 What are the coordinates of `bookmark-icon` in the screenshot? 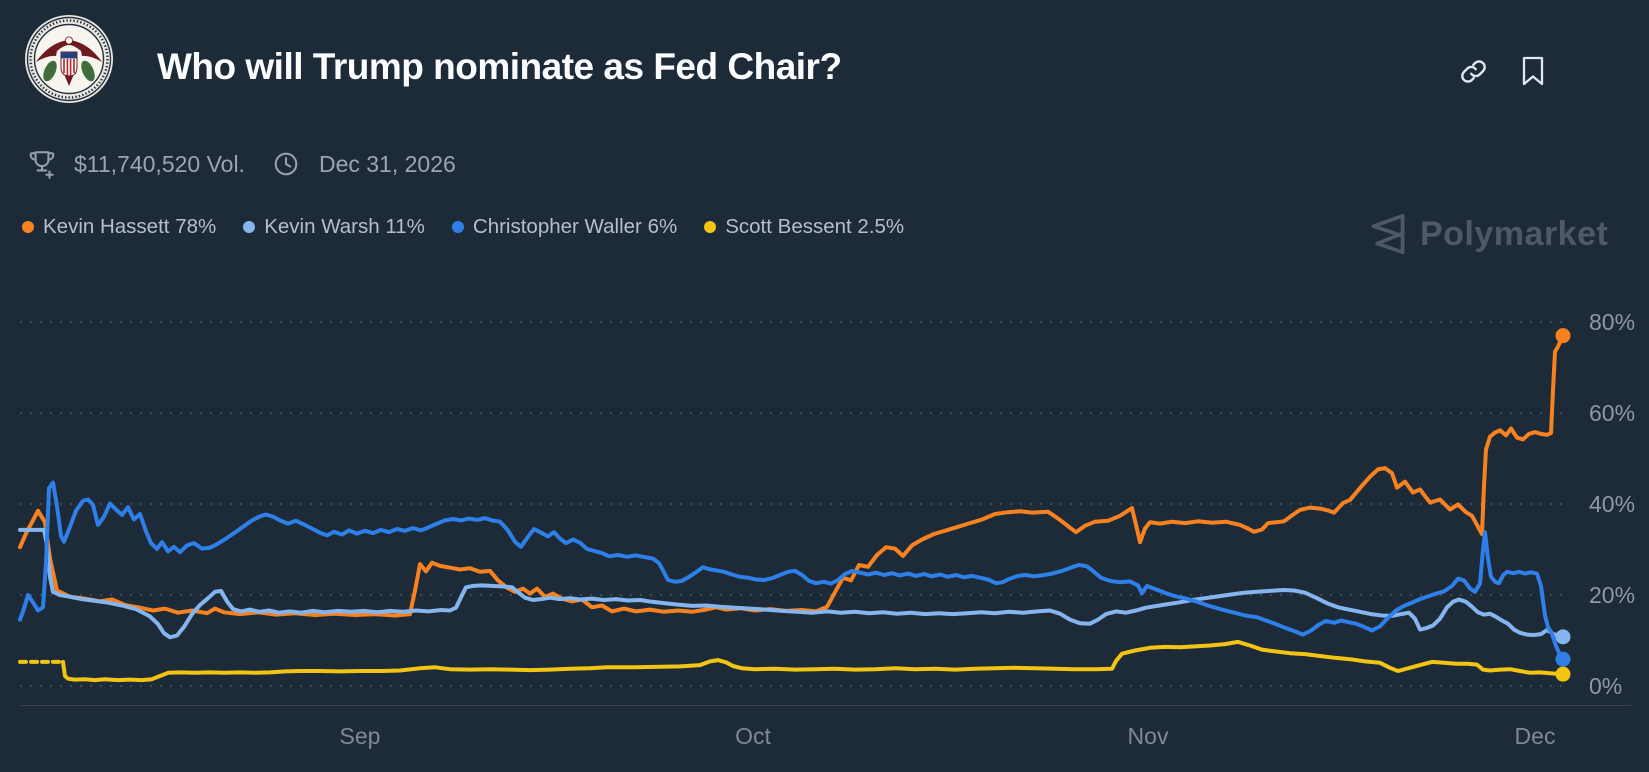 It's located at (1533, 71).